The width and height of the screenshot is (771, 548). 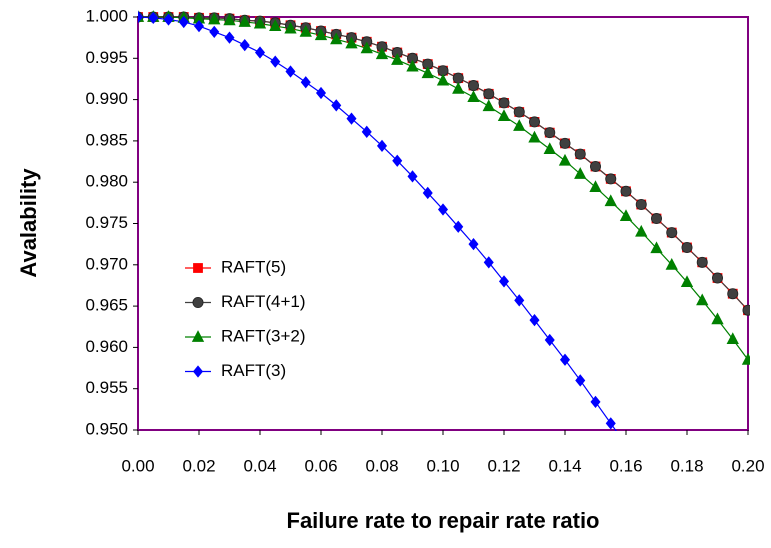 I want to click on y-tick-label: 0.960, so click(x=106, y=346).